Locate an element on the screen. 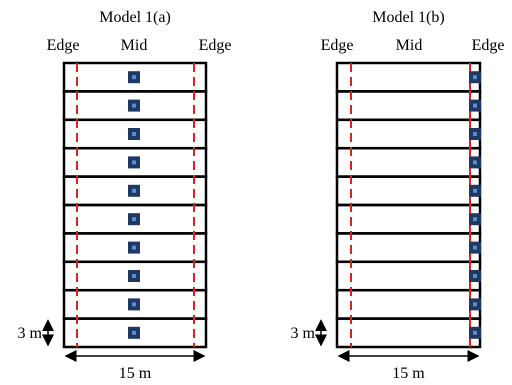 The height and width of the screenshot is (385, 512). model-title: Model 1(b) is located at coordinates (408, 17).